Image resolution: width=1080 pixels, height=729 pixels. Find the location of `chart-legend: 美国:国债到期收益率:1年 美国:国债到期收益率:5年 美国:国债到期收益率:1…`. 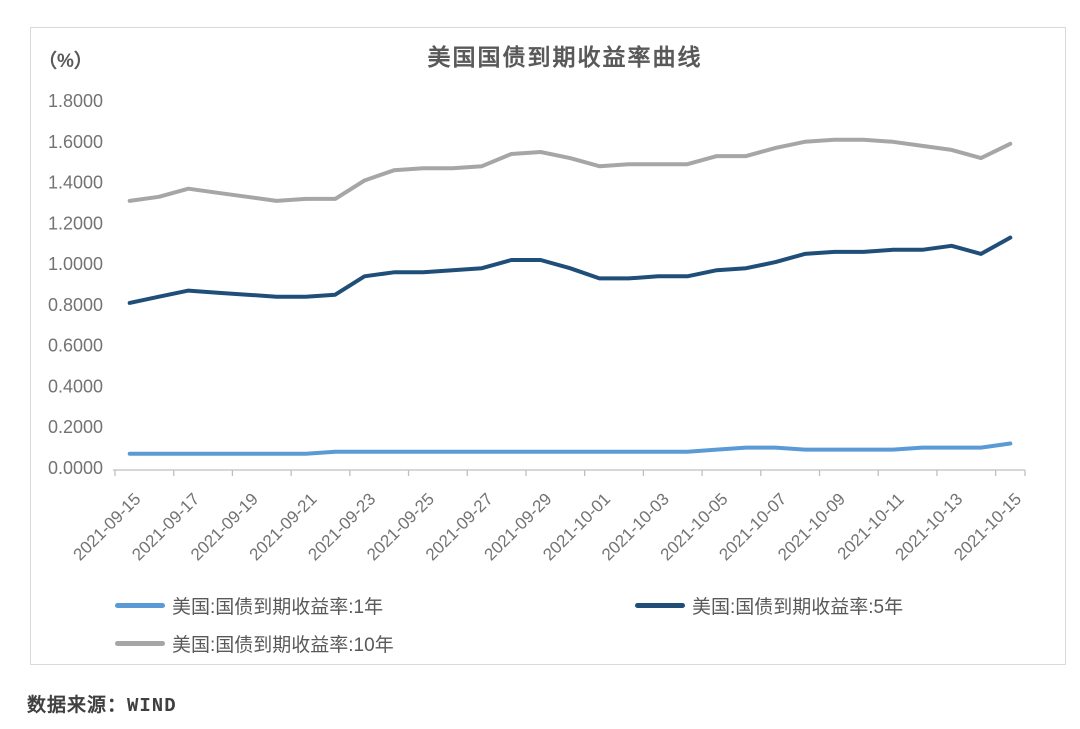

chart-legend: 美国:国债到期收益率:1年 美国:国债到期收益率:5年 美国:国债到期收益率:1… is located at coordinates (570, 624).